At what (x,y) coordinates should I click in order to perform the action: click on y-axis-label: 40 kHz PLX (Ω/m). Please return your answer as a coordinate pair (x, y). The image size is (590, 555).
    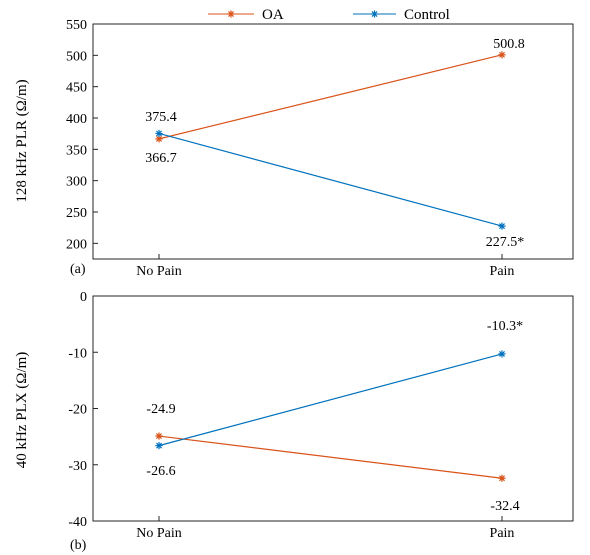
    Looking at the image, I should click on (22, 410).